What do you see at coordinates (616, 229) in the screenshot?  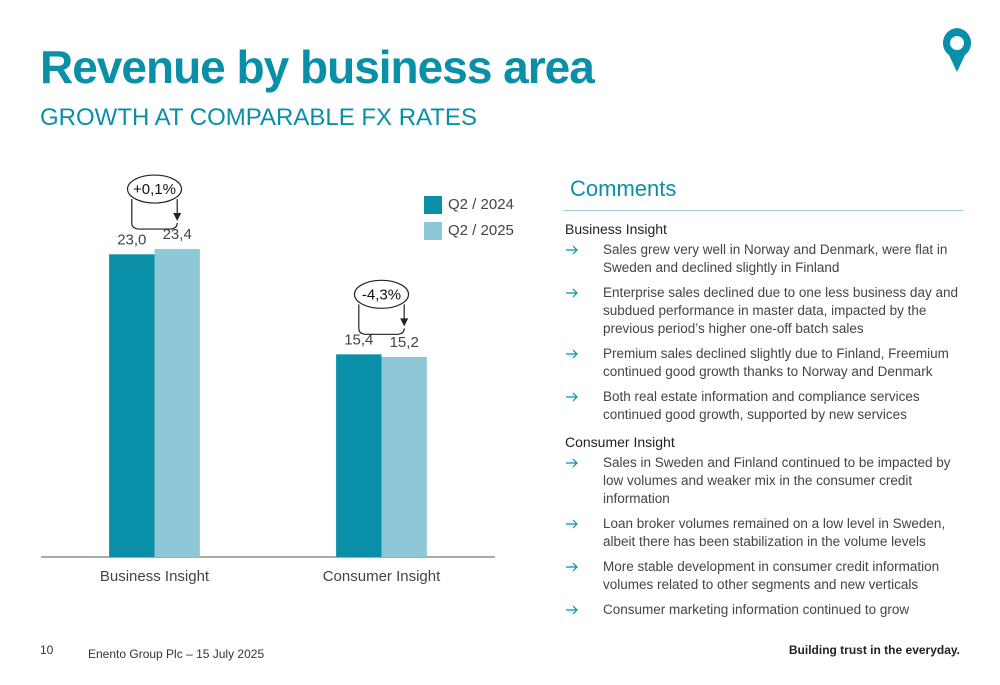 I see `section-heading: Business Insight` at bounding box center [616, 229].